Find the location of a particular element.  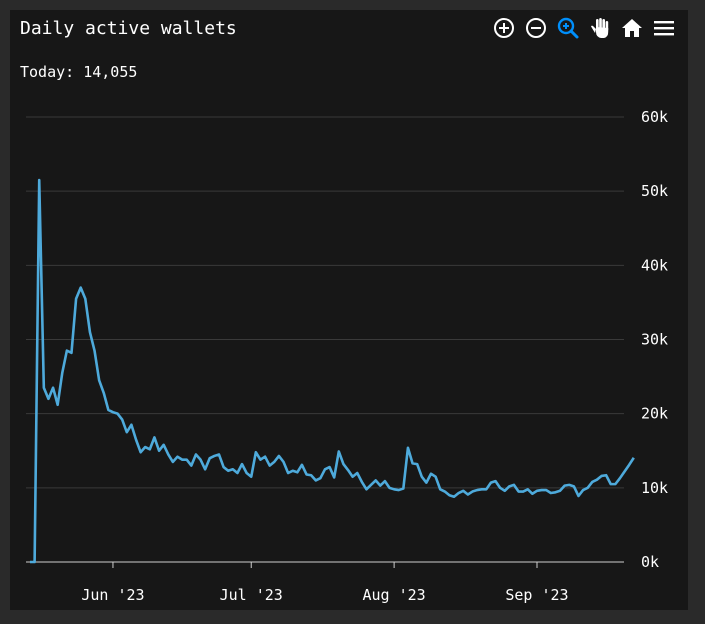

y-tick-label: 30k is located at coordinates (654, 340).